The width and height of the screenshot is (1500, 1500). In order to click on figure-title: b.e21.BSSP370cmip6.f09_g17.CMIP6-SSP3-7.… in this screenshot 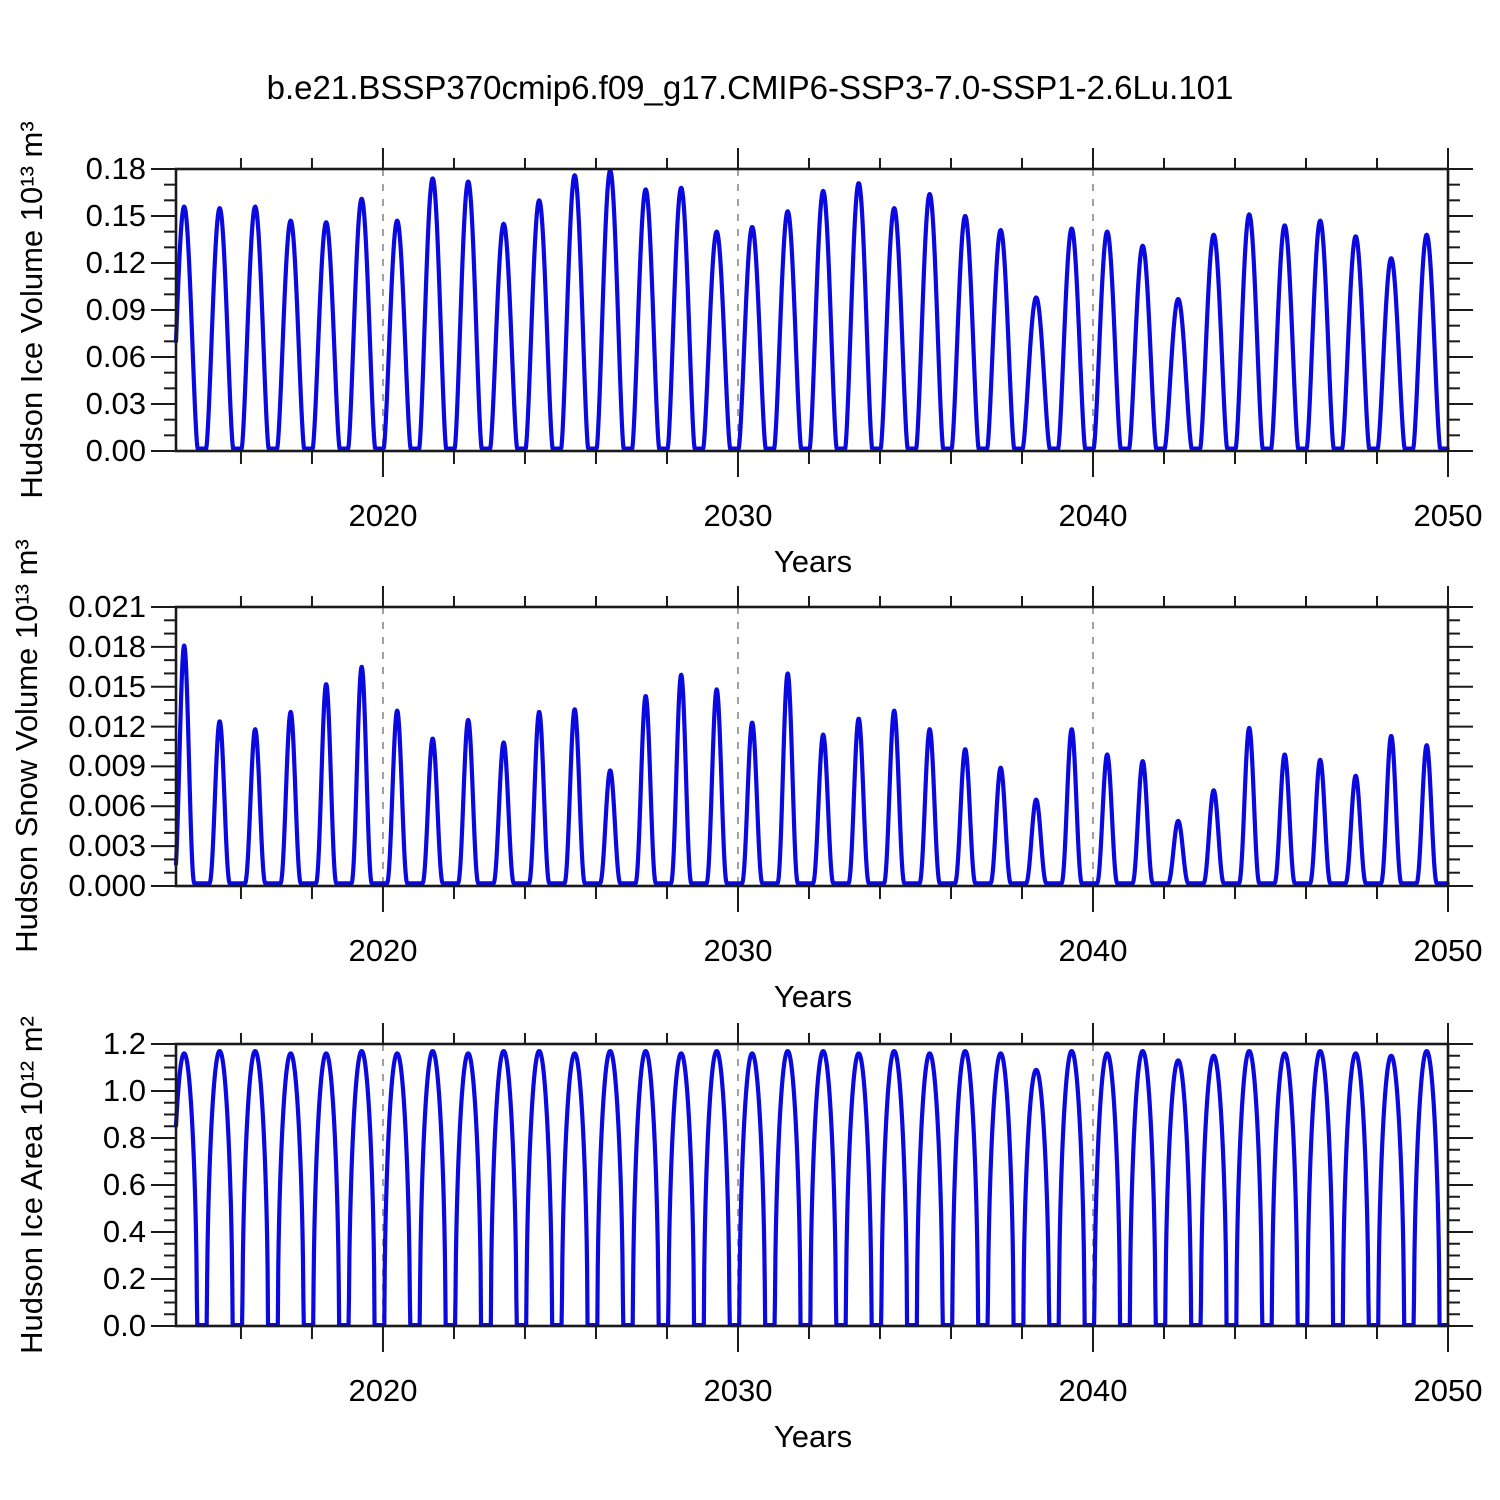, I will do `click(750, 87)`.